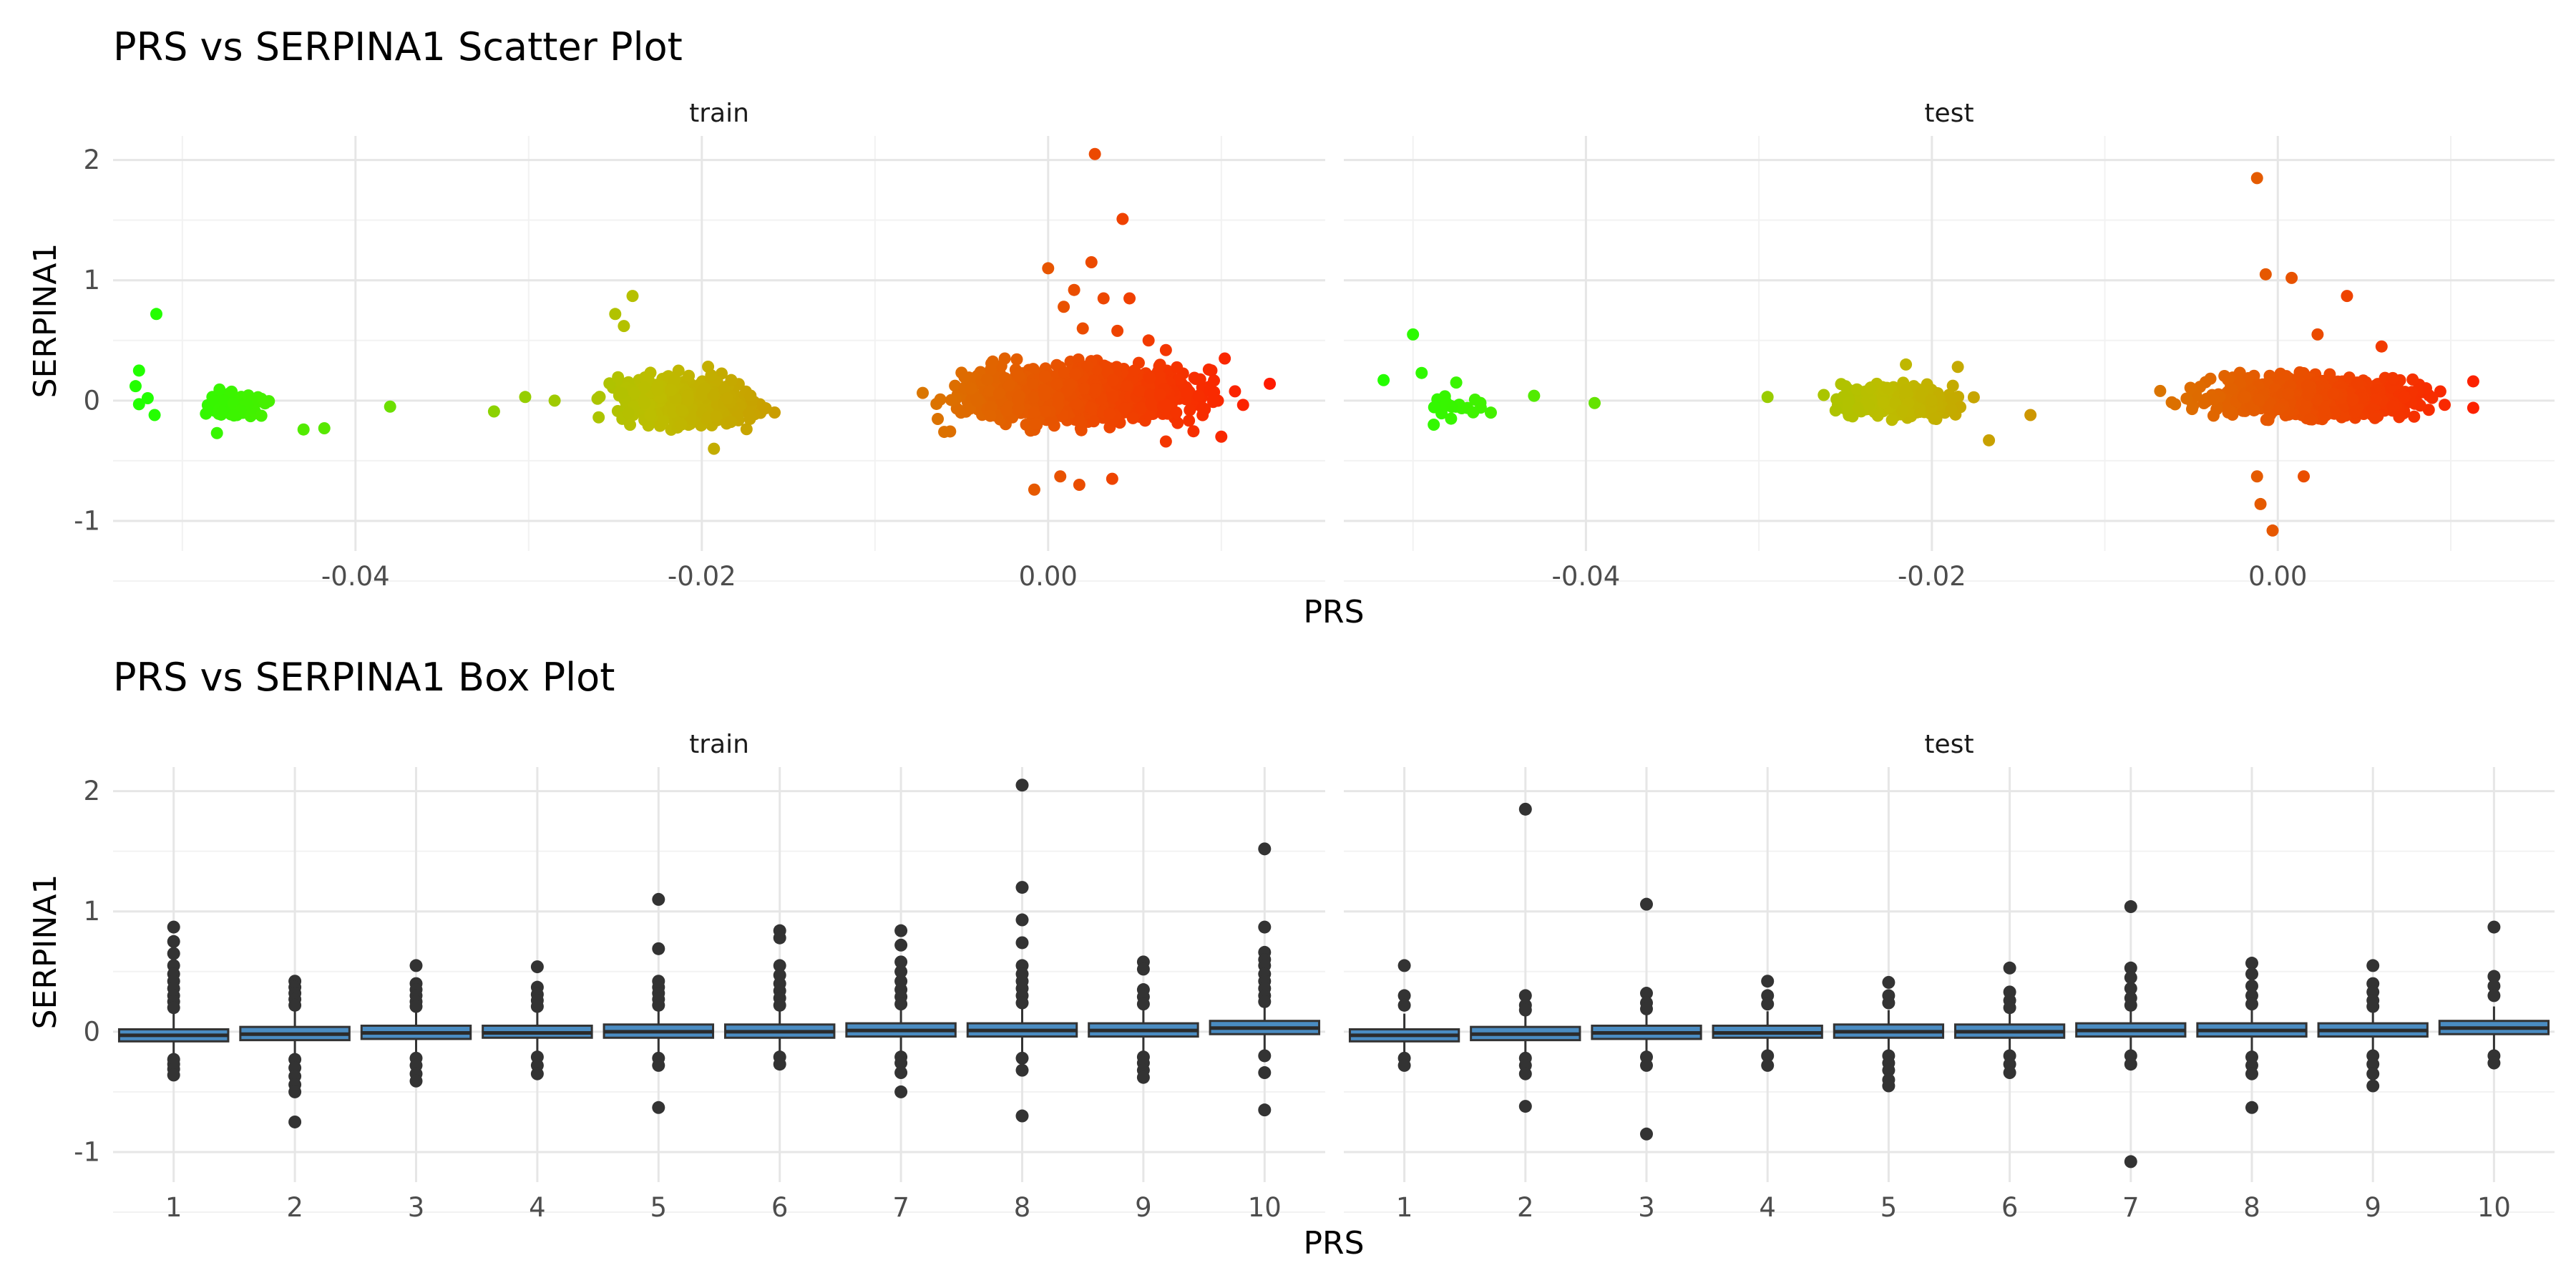  Describe the element at coordinates (87, 971) in the screenshot. I see `box-y-ticks: -1 0 1 2` at that location.